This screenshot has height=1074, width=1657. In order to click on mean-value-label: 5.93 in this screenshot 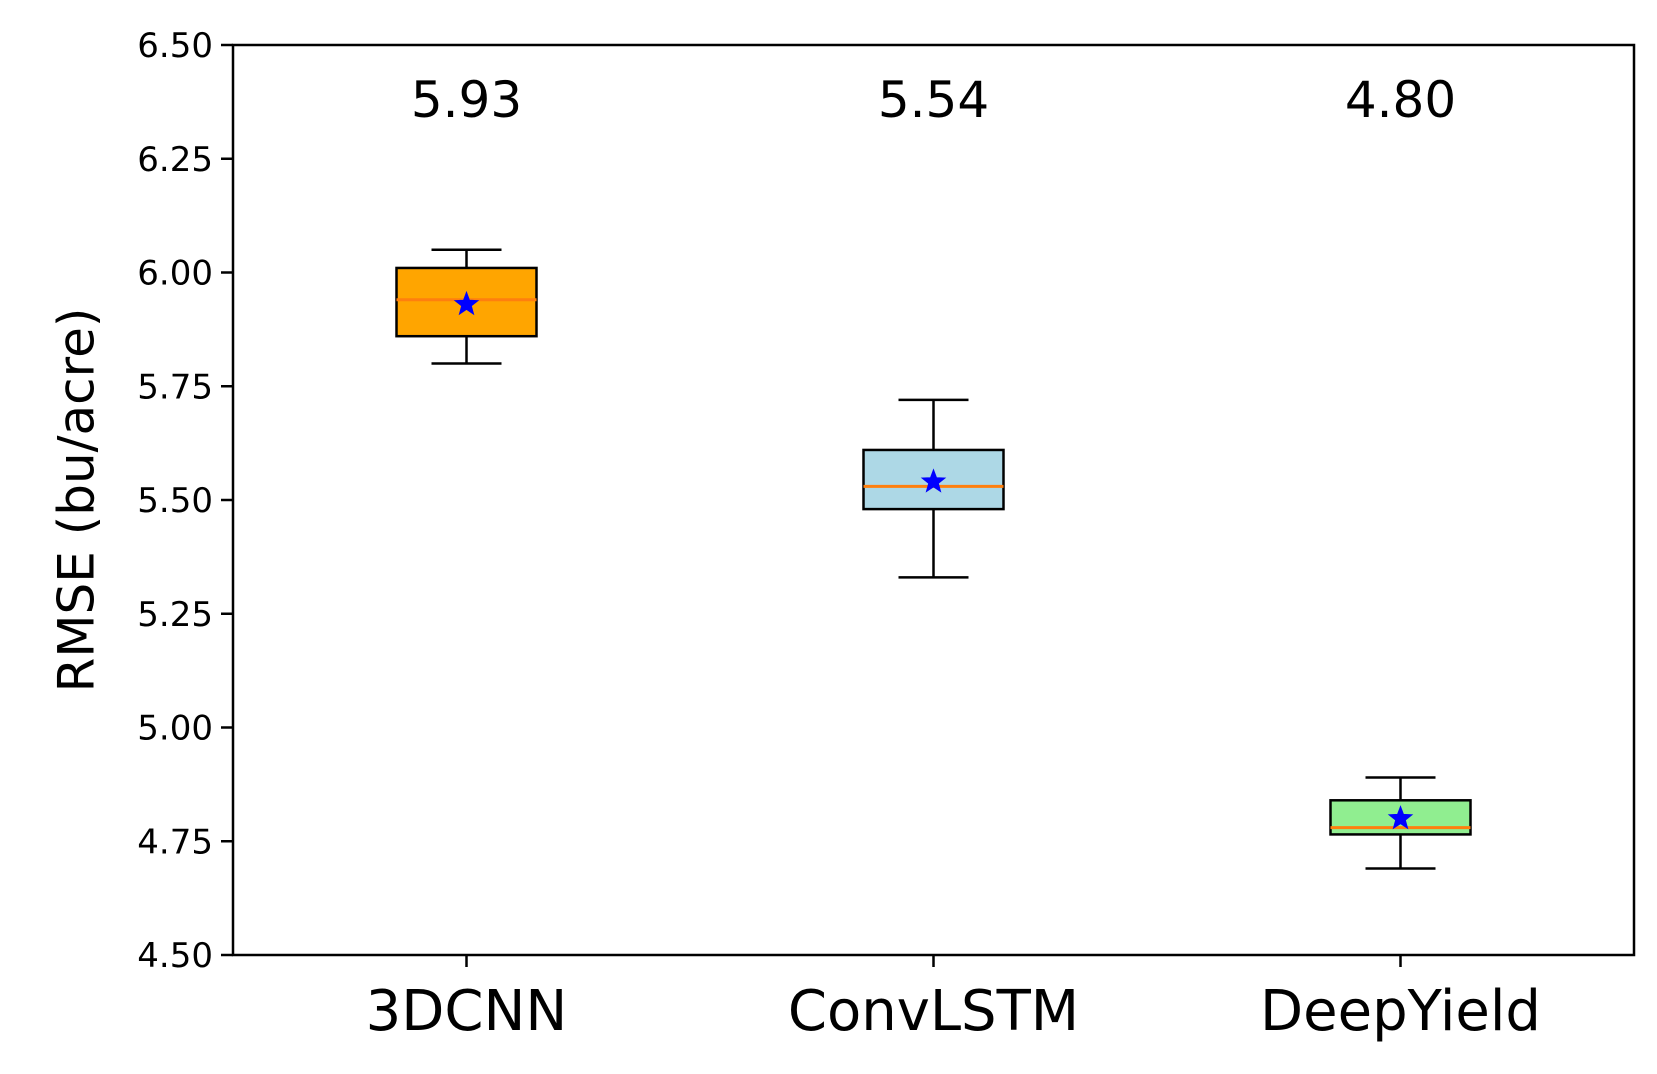, I will do `click(466, 100)`.